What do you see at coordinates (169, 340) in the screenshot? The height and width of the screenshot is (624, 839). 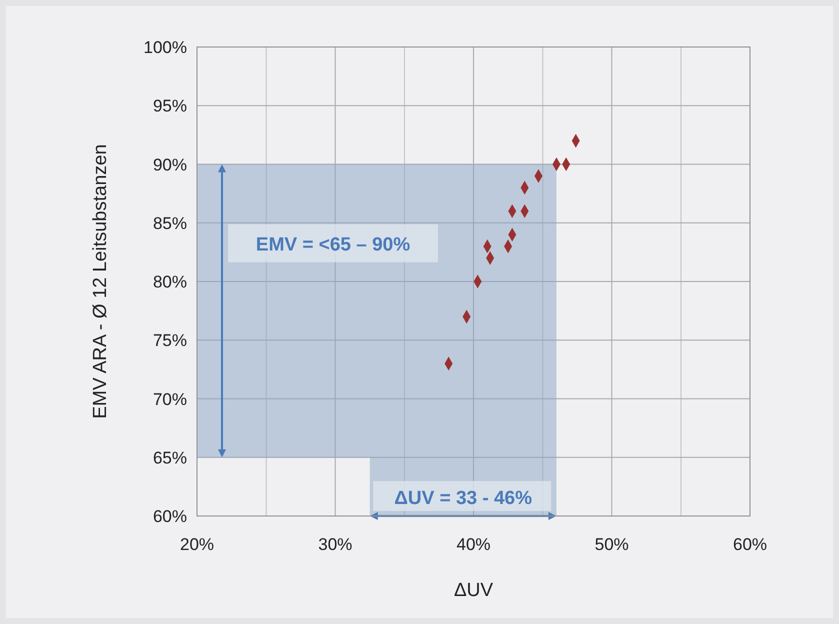 I see `y-tick-label: 75%` at bounding box center [169, 340].